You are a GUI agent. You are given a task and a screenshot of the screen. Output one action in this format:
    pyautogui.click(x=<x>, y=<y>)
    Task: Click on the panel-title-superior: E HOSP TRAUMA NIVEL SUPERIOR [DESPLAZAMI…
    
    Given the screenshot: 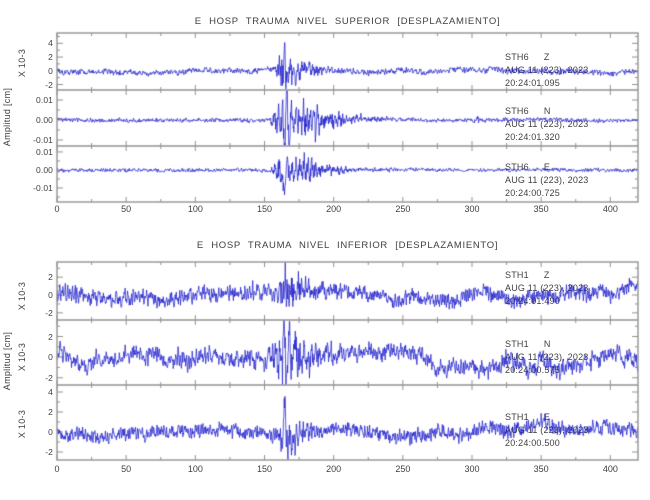 What is the action you would take?
    pyautogui.click(x=347, y=21)
    